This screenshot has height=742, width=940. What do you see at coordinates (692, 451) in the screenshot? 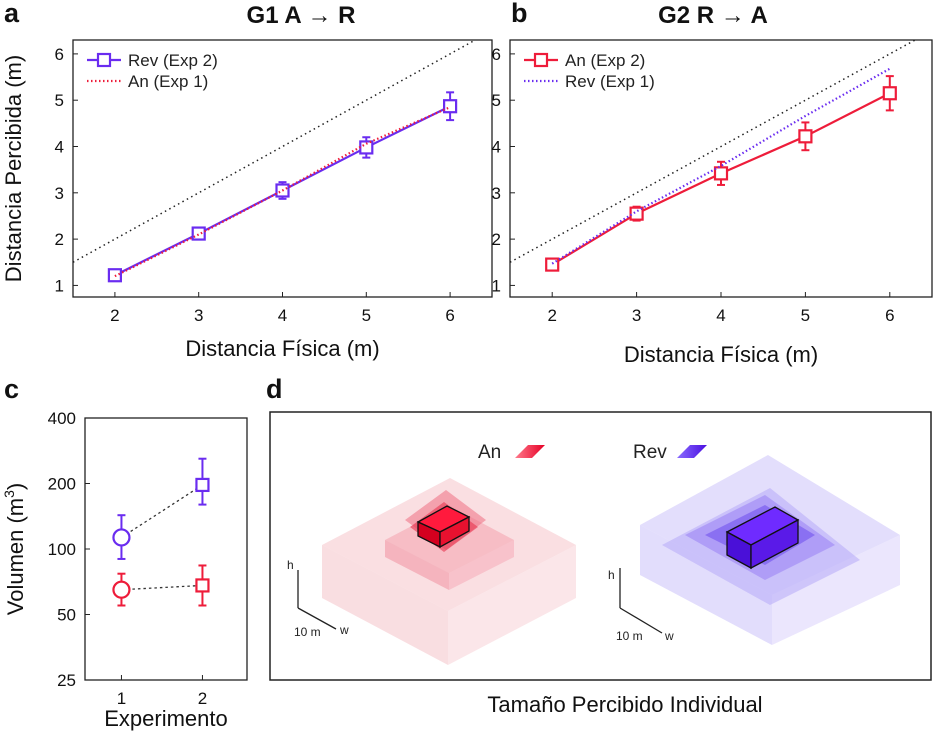
I see `legend-rev-swatch` at bounding box center [692, 451].